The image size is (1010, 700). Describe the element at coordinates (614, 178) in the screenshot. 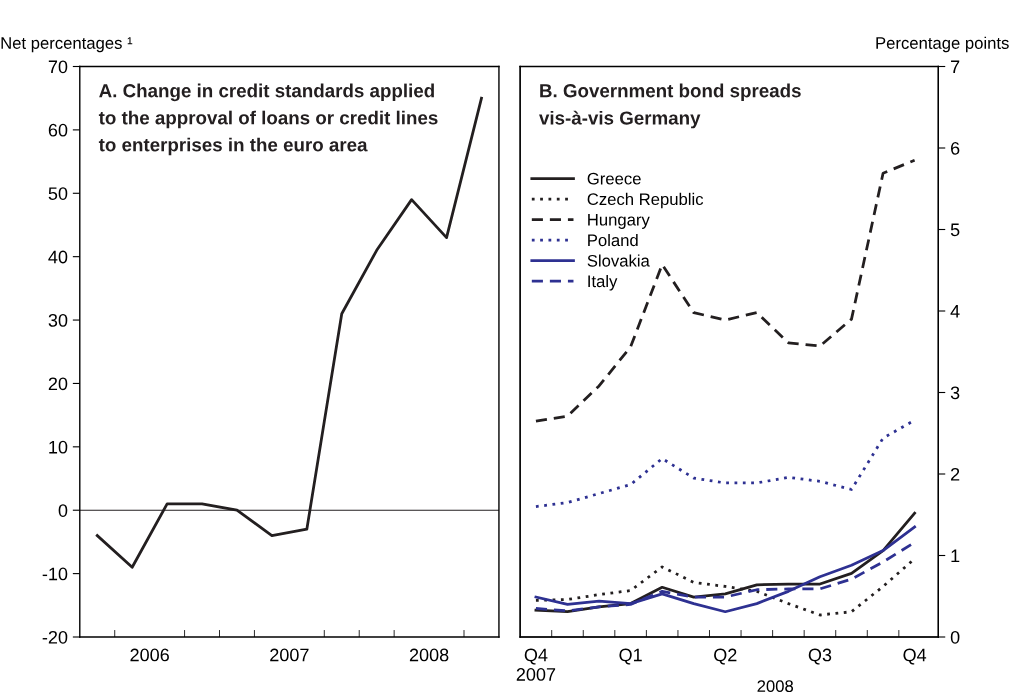

I see `legend-label: Greece` at that location.